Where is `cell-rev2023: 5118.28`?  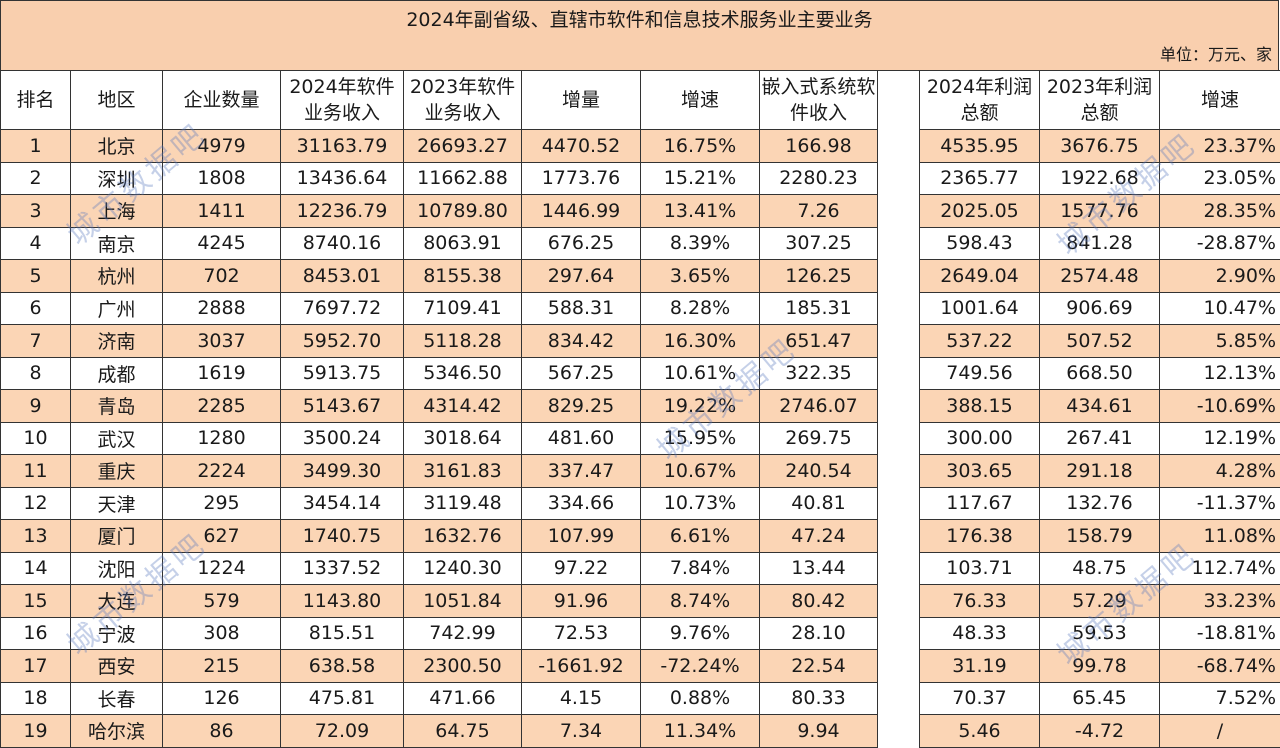
cell-rev2023: 5118.28 is located at coordinates (462, 341).